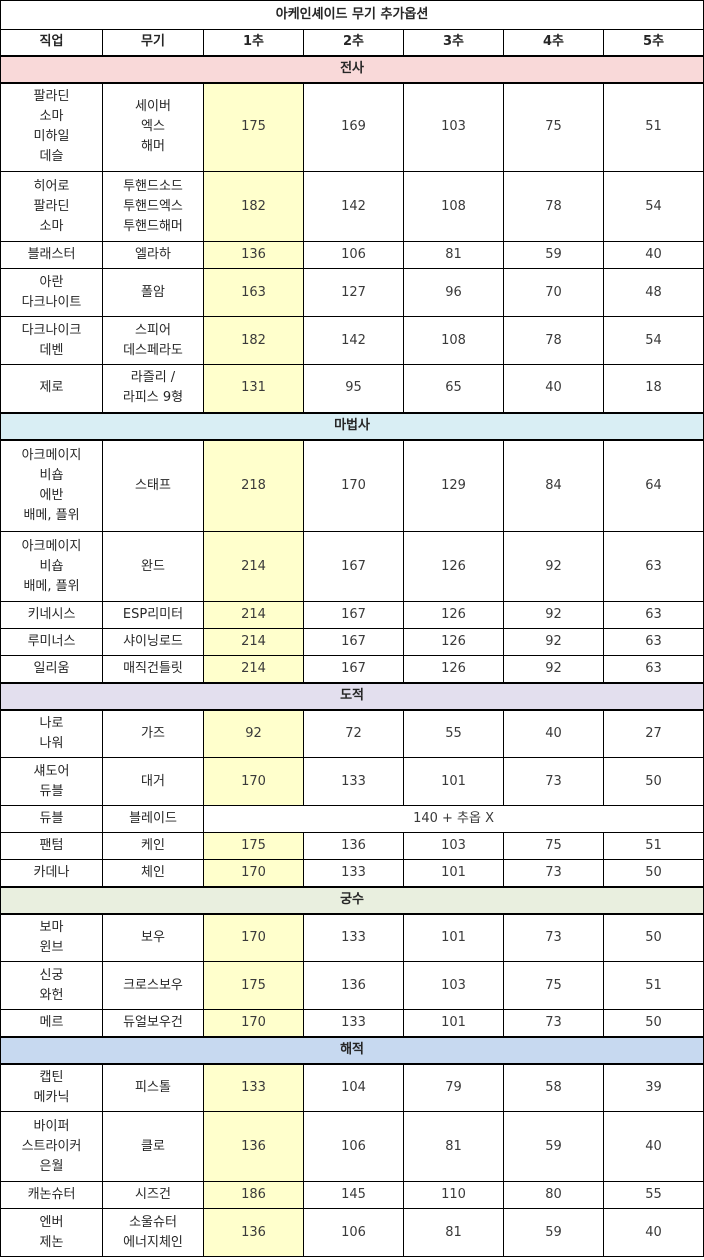  I want to click on weapon-line: 투핸드소드, so click(153, 186).